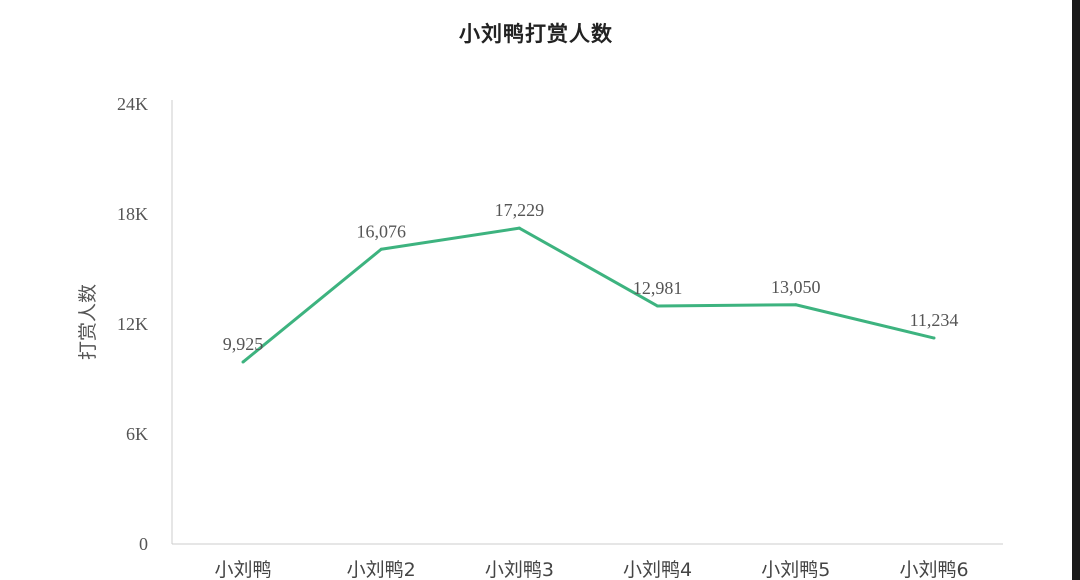 This screenshot has width=1080, height=580. I want to click on x-tick-label: 小刘鸭5, so click(795, 569).